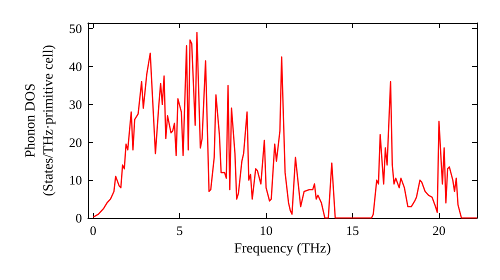 The image size is (500, 280). What do you see at coordinates (283, 249) in the screenshot?
I see `x-axis-title: Frequency (THz)` at bounding box center [283, 249].